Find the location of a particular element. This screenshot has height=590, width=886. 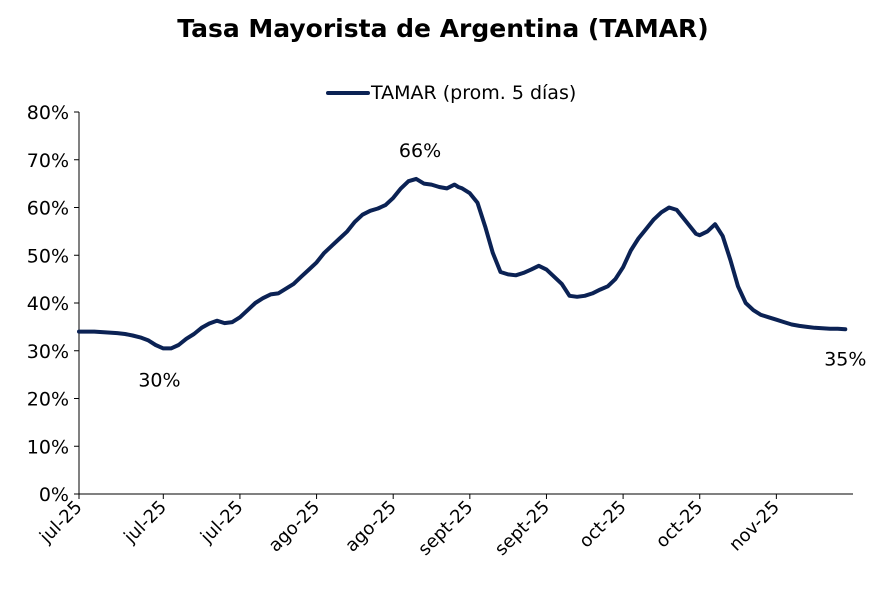

y-tick-label: 40% is located at coordinates (48, 304).